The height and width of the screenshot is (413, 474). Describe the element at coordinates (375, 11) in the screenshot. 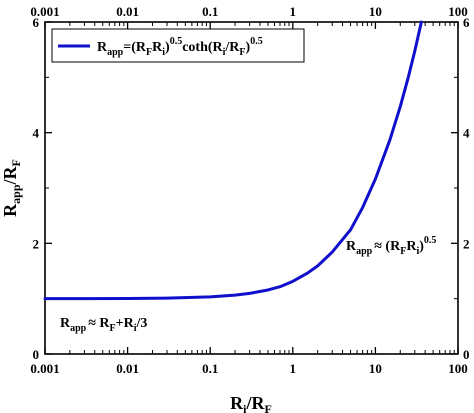

I see `x-tick-label-top: 10` at that location.